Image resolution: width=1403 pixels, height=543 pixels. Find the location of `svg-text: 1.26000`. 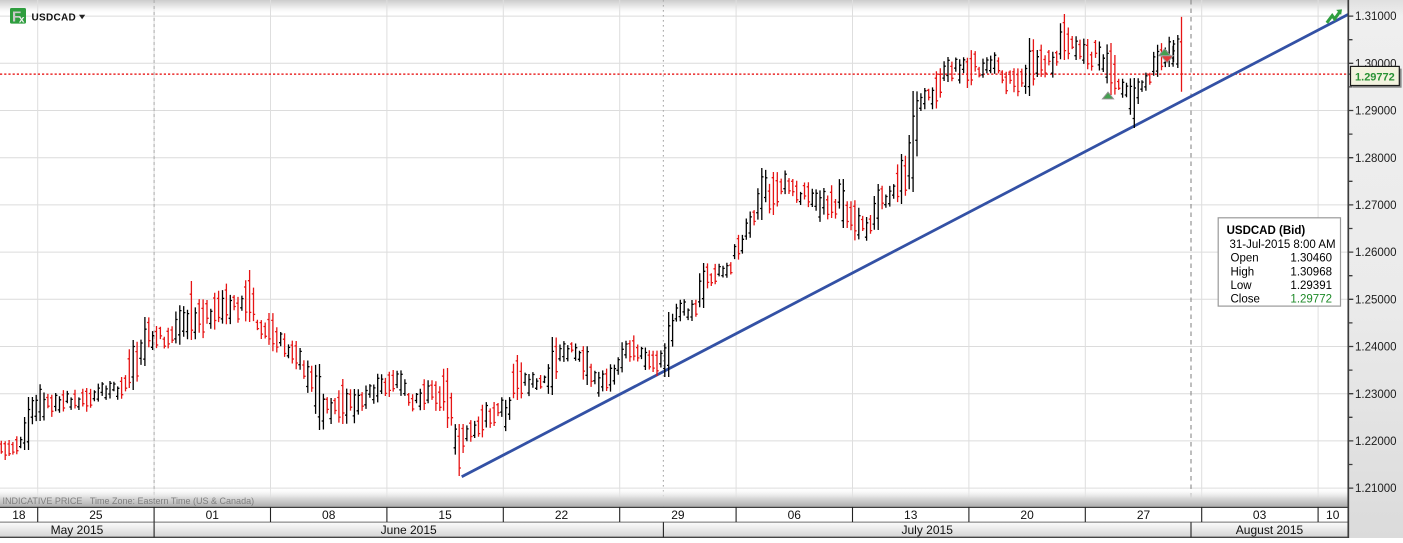

svg-text: 1.26000 is located at coordinates (1376, 253).